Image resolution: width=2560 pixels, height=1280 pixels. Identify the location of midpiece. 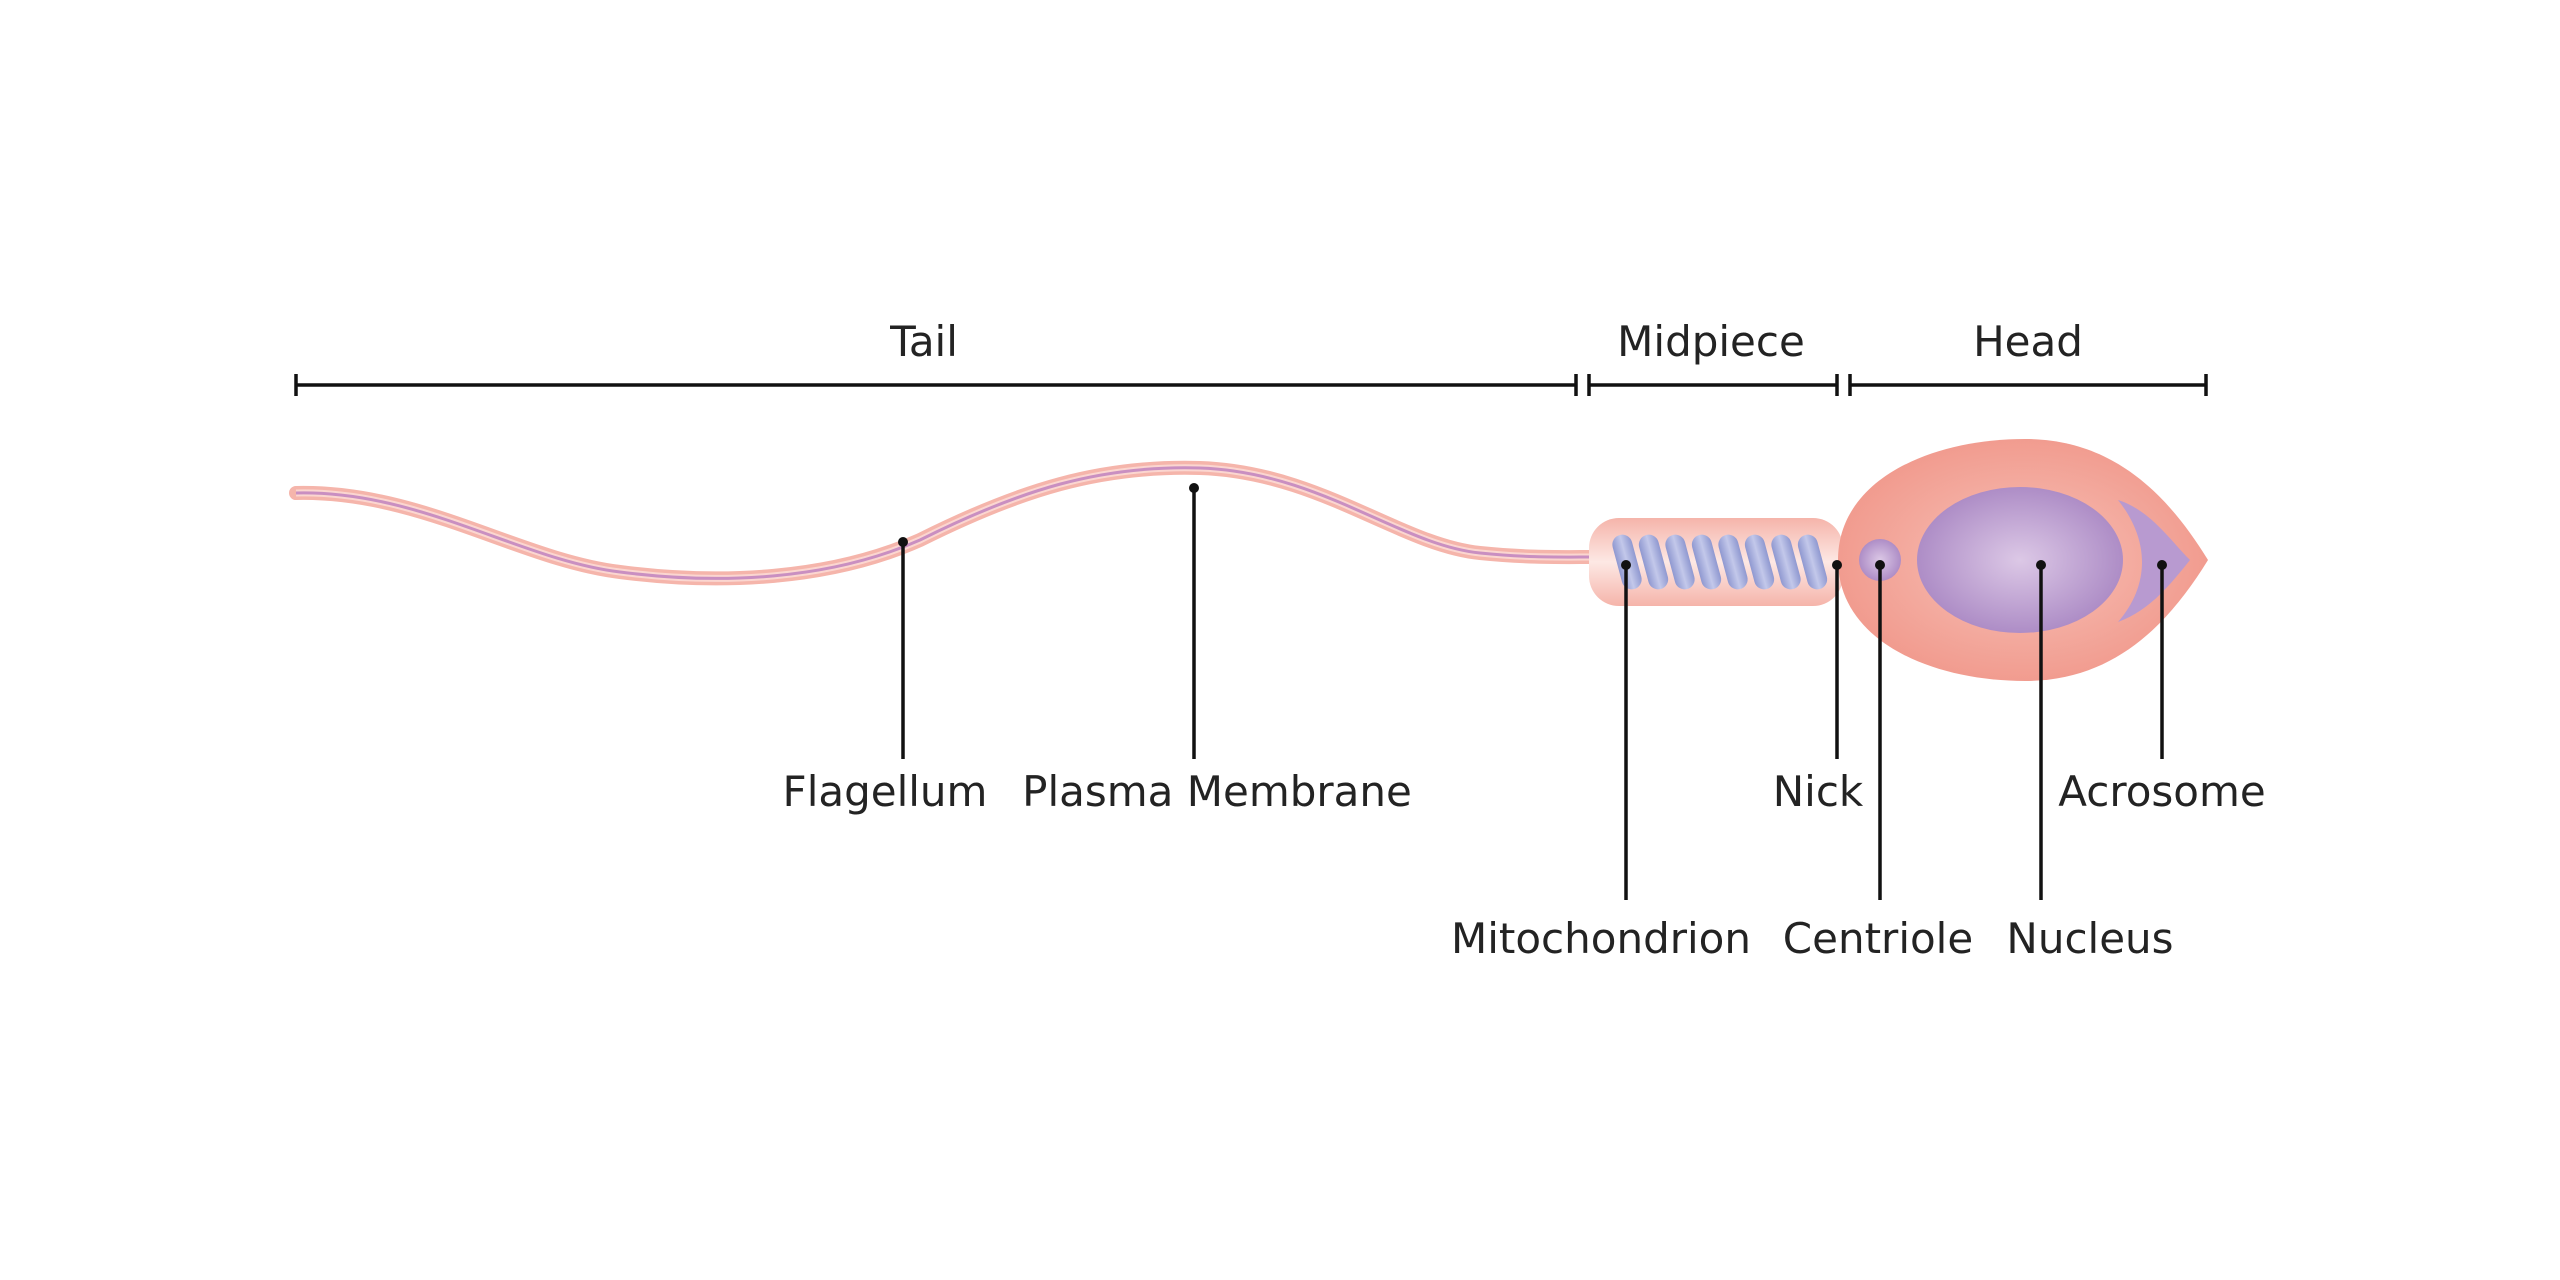
(1716, 562).